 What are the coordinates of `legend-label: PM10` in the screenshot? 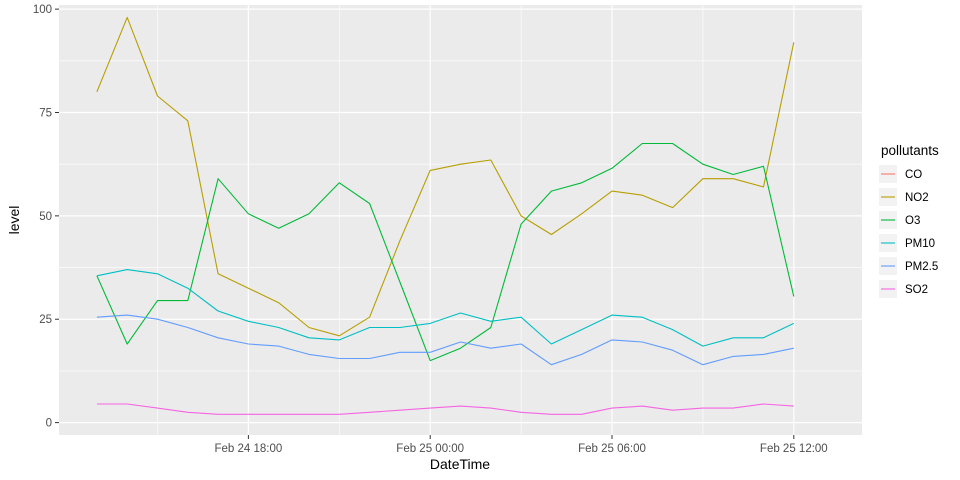 It's located at (920, 244).